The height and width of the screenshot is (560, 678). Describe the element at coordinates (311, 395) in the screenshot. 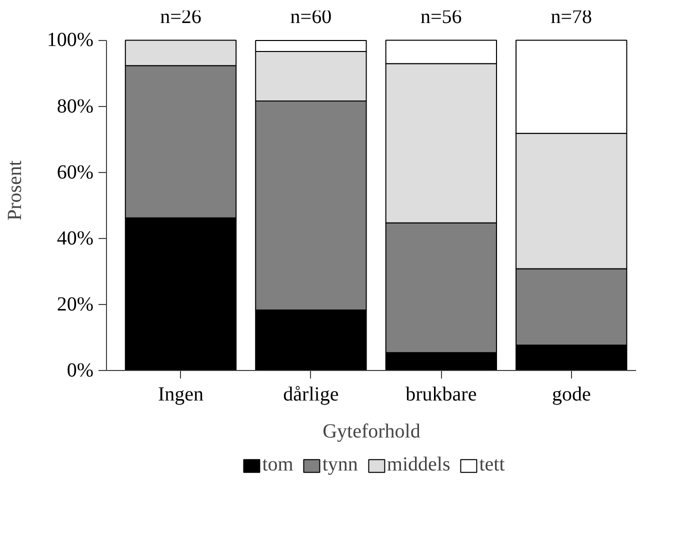

I see `x-tick-label: dårlige` at that location.